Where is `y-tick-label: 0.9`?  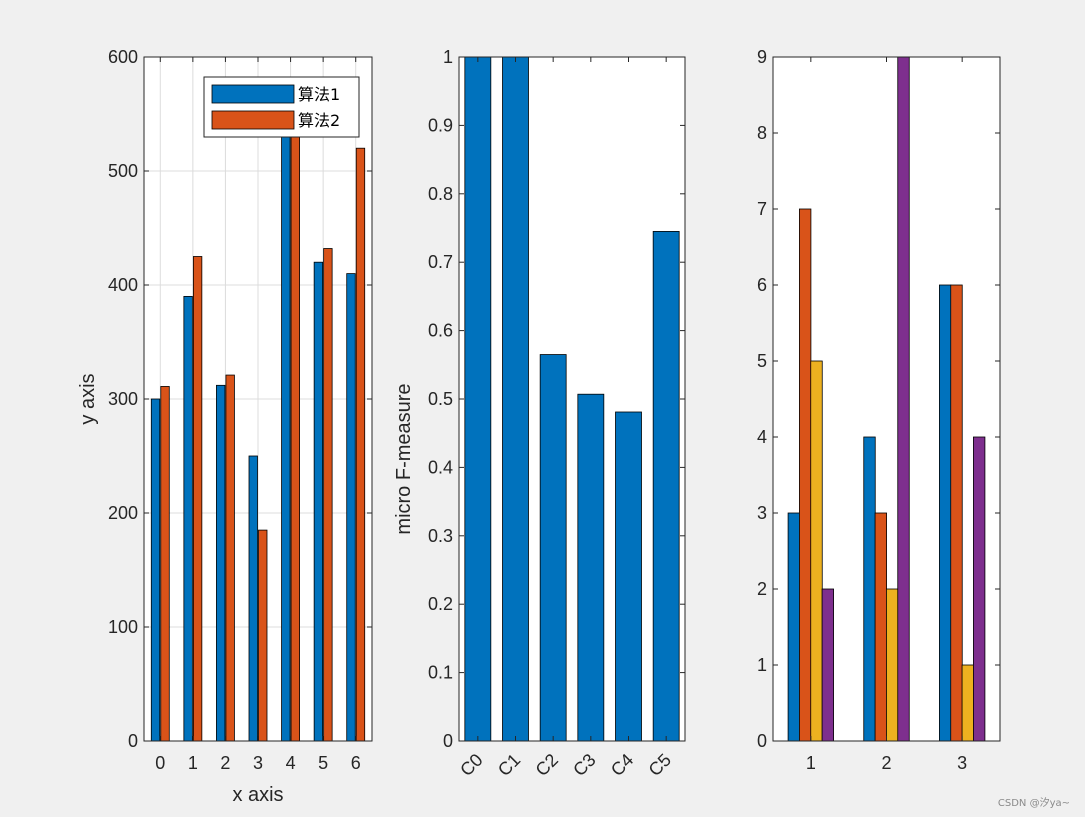 y-tick-label: 0.9 is located at coordinates (440, 125).